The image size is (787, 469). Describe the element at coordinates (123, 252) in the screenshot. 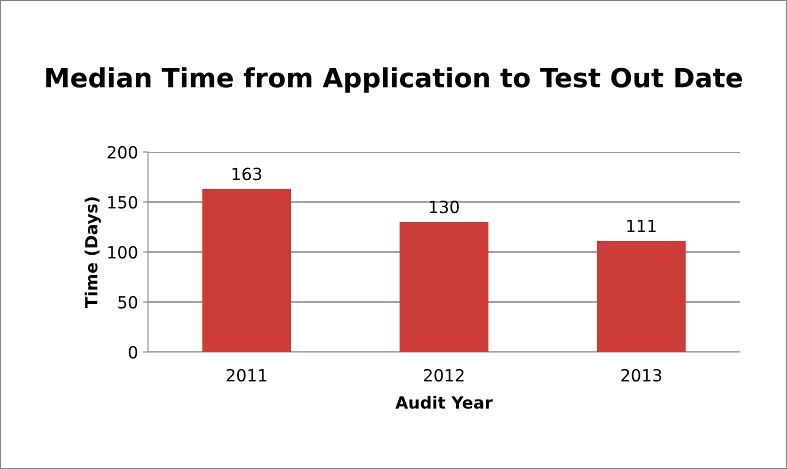

I see `y-tick-label: 100` at that location.